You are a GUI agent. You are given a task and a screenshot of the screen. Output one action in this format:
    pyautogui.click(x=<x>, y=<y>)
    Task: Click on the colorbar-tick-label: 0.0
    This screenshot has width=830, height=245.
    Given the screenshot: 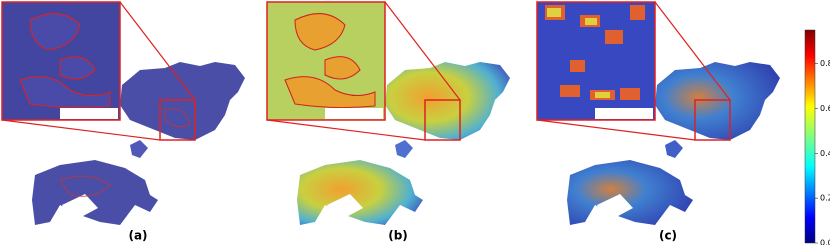 What is the action you would take?
    pyautogui.click(x=825, y=242)
    